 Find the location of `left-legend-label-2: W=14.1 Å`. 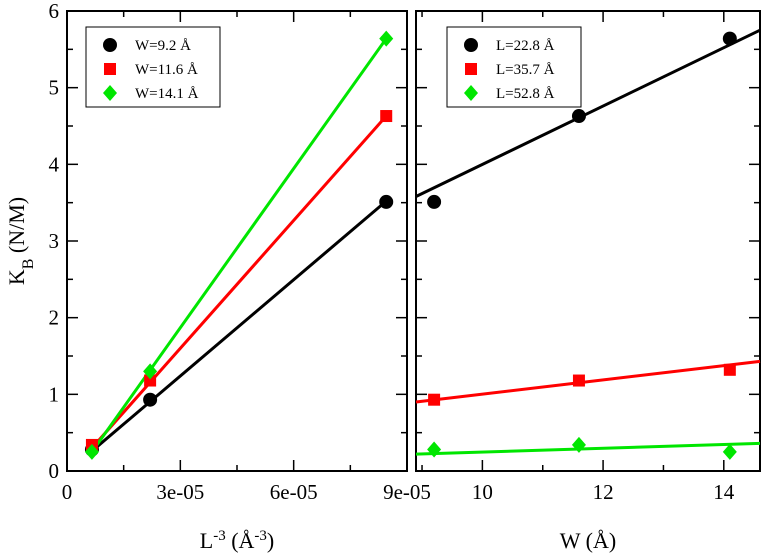

left-legend-label-2: W=14.1 Å is located at coordinates (167, 94).